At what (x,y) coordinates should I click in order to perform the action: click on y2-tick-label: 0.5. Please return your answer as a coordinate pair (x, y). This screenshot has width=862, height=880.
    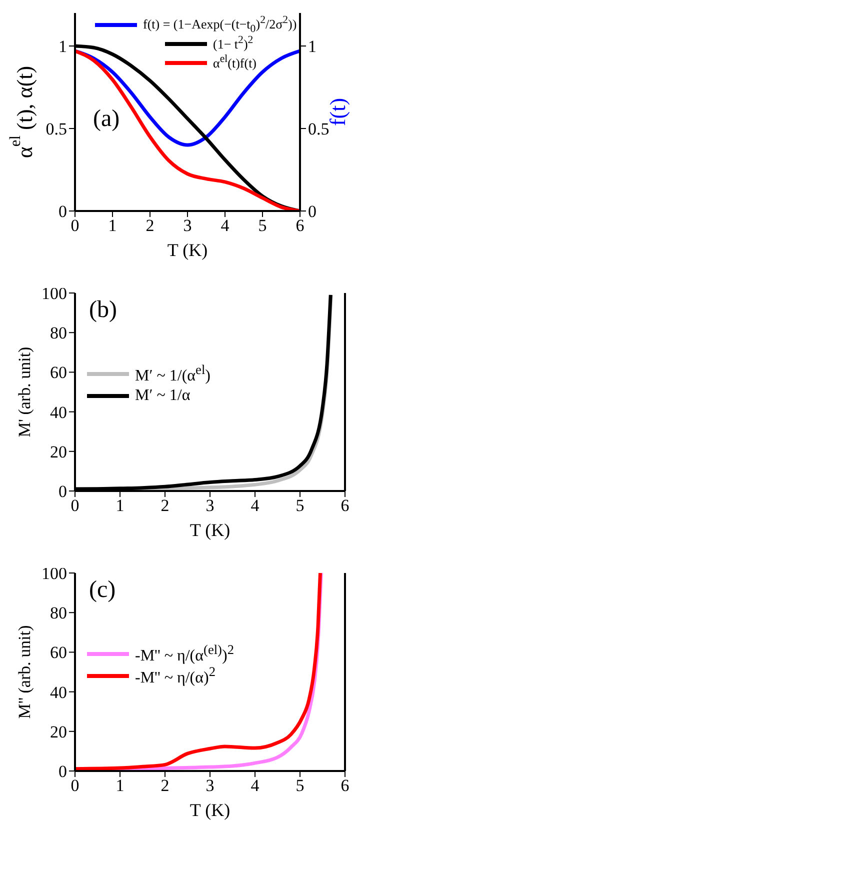
    Looking at the image, I should click on (319, 129).